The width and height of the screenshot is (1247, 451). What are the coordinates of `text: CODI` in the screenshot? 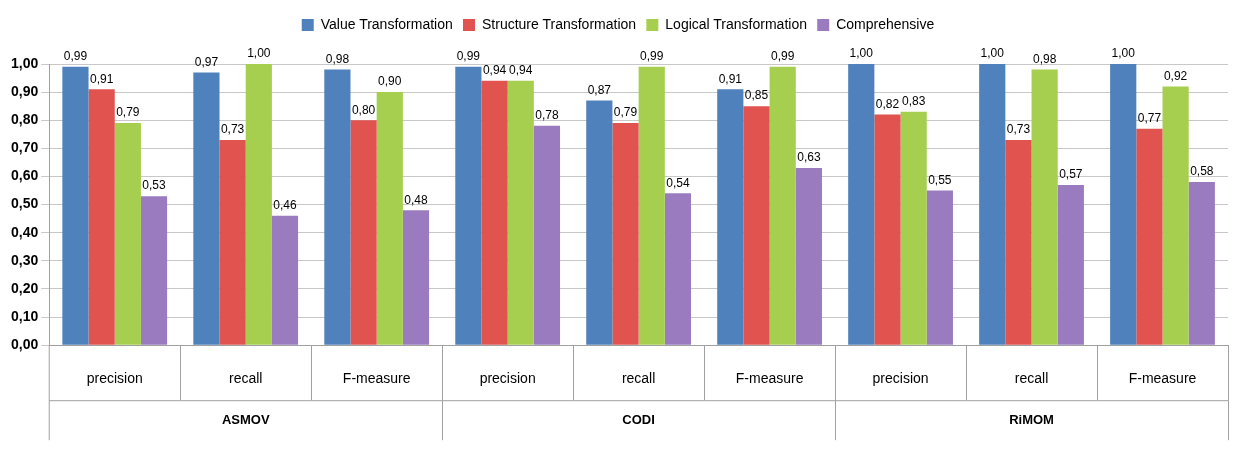 It's located at (638, 419).